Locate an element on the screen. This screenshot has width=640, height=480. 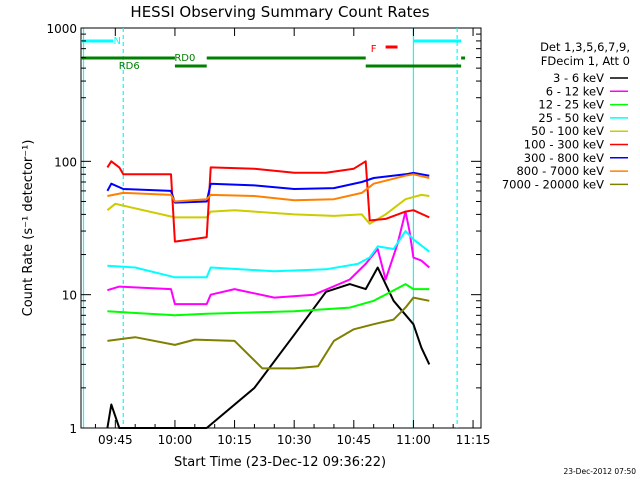
x-tick-label: 10:15 is located at coordinates (234, 440).